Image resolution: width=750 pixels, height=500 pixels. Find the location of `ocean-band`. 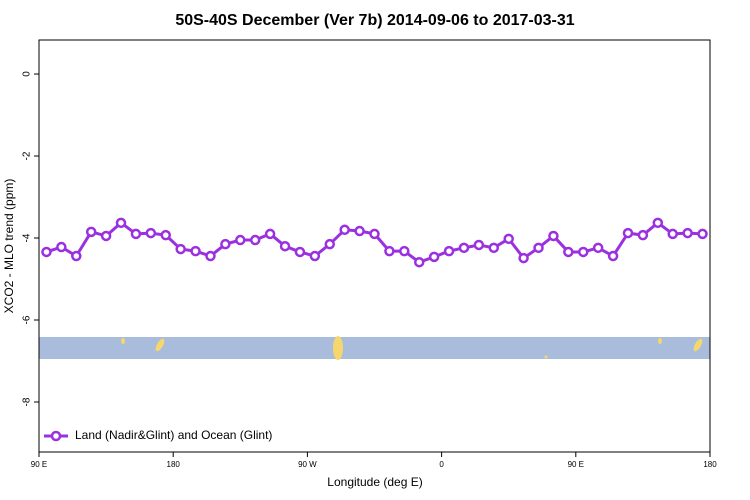

ocean-band is located at coordinates (374, 348).